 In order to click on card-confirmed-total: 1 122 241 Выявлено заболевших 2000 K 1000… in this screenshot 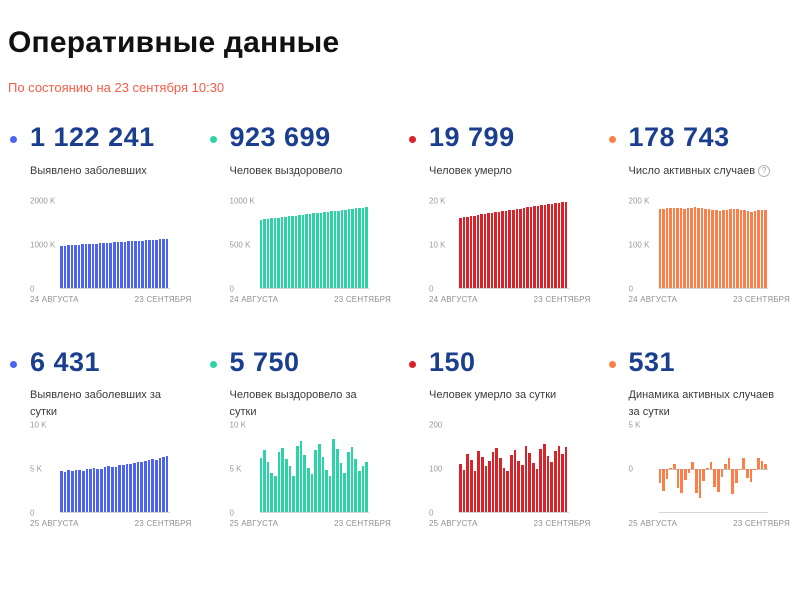, I will do `click(100, 213)`.